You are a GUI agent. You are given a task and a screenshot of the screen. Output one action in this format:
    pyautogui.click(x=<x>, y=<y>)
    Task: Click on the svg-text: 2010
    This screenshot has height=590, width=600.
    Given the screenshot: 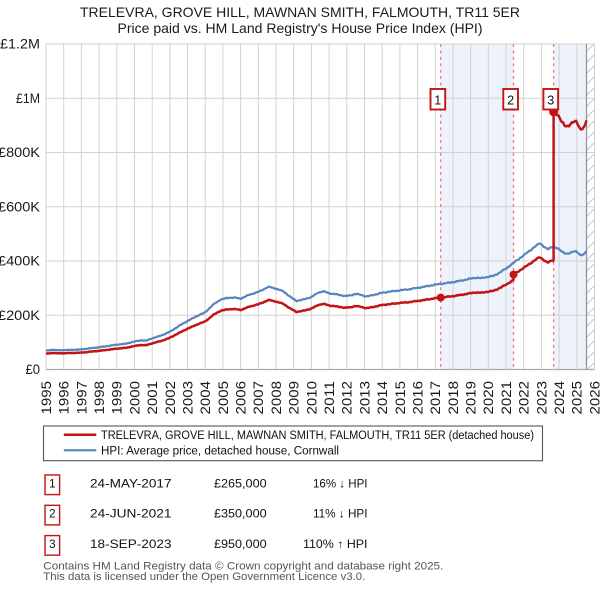 What is the action you would take?
    pyautogui.click(x=311, y=398)
    